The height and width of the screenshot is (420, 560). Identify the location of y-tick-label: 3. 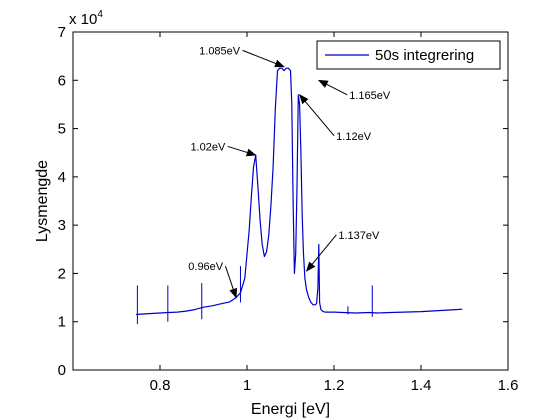
(62, 225).